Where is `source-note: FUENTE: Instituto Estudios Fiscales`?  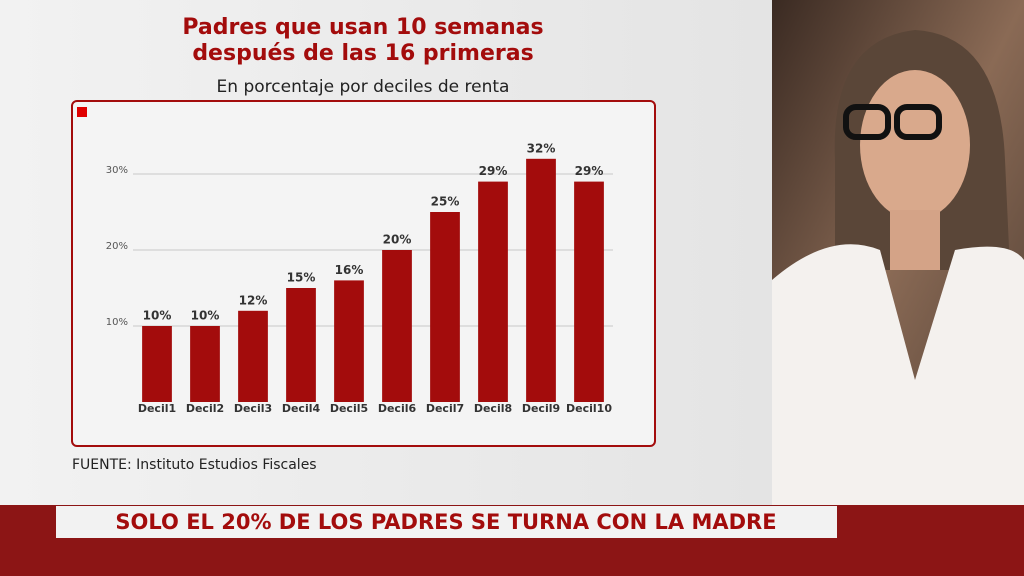 source-note: FUENTE: Instituto Estudios Fiscales is located at coordinates (194, 465).